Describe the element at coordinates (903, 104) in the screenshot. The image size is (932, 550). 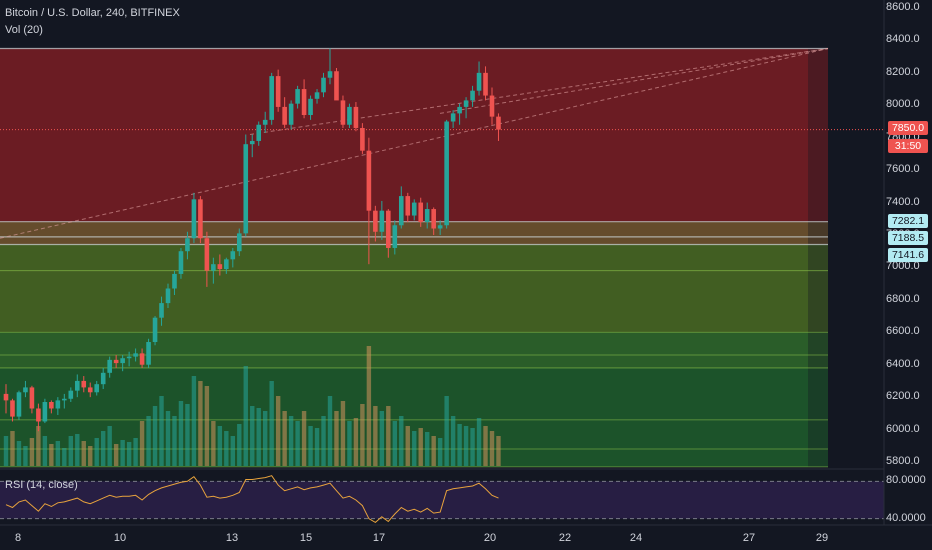
I see `price-axis-label: 8000.0` at that location.